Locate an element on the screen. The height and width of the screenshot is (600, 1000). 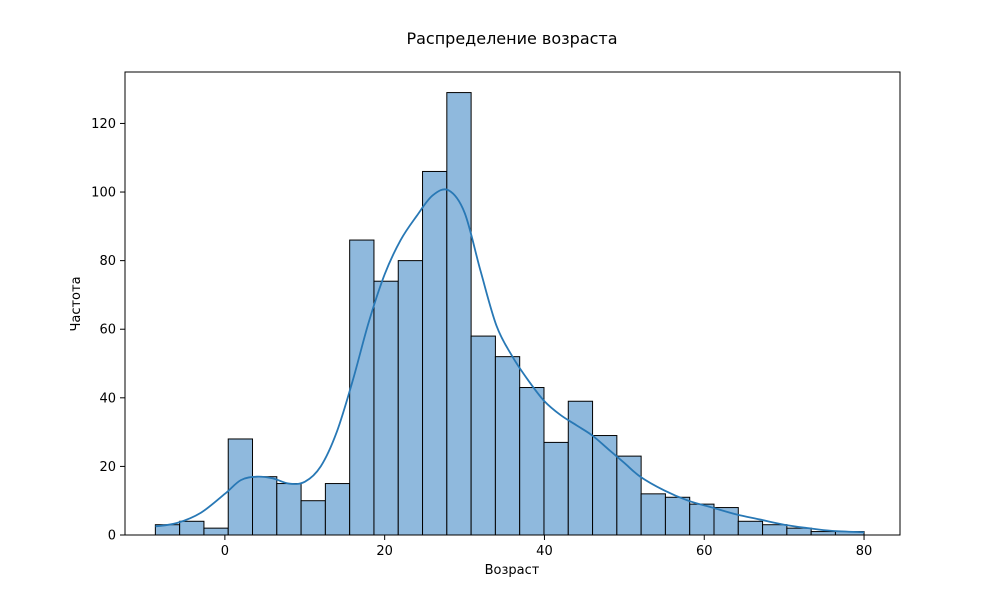
y-tick-label: 40 is located at coordinates (107, 398).